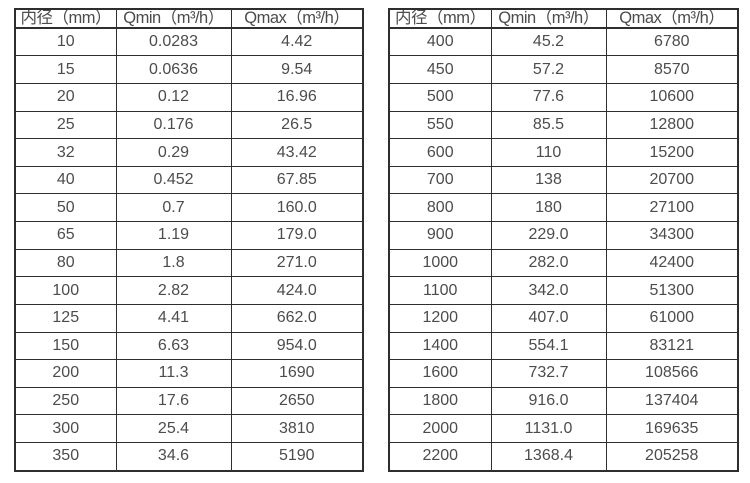 Image resolution: width=750 pixels, height=483 pixels. I want to click on table-cell: 5190, so click(297, 456).